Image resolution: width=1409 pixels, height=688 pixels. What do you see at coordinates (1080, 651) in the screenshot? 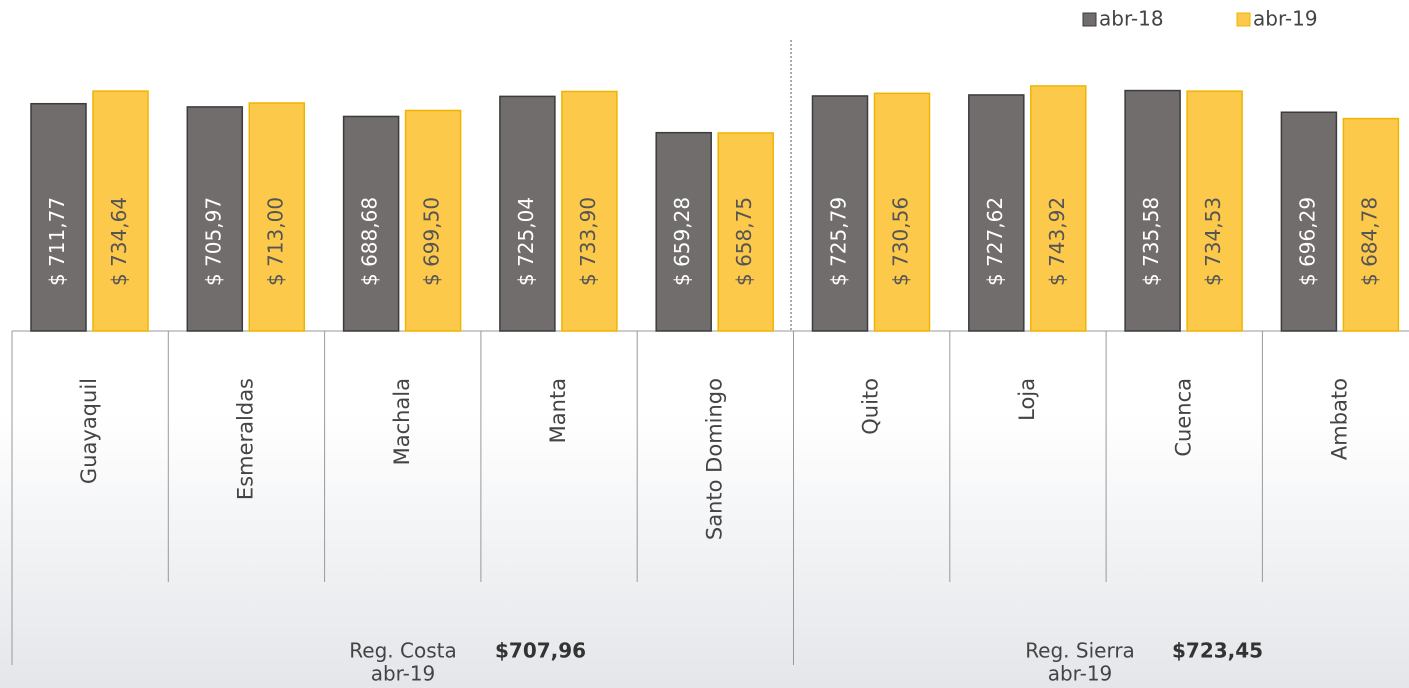
I see `group-label: Reg. Sierra` at bounding box center [1080, 651].